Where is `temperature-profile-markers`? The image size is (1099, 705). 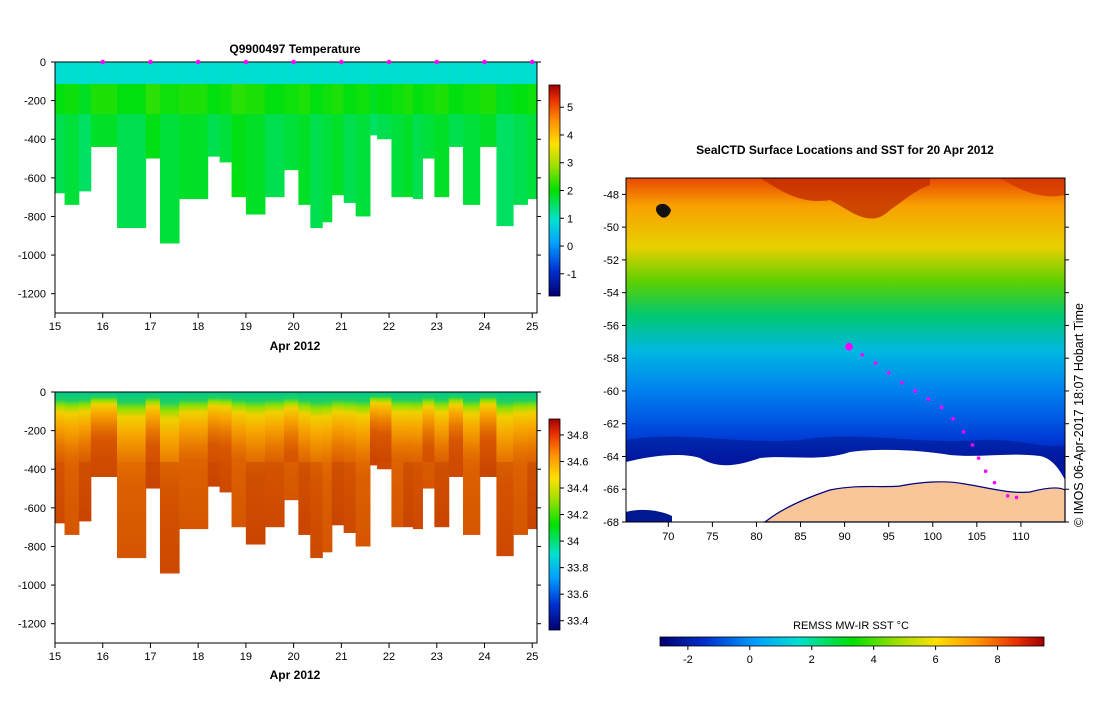 temperature-profile-markers is located at coordinates (317, 62).